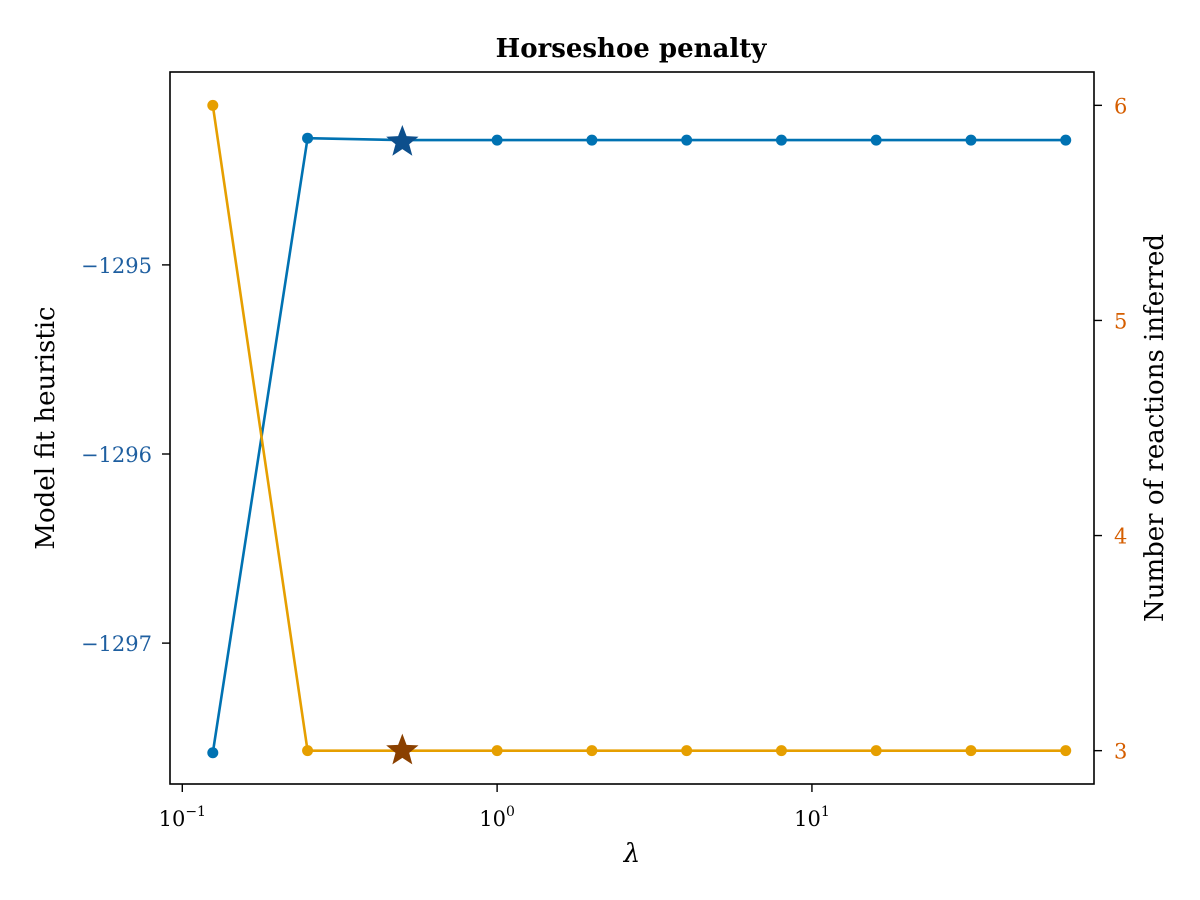 This screenshot has height=900, width=1200. Describe the element at coordinates (1120, 106) in the screenshot. I see `right-y-tick-label: 6` at that location.